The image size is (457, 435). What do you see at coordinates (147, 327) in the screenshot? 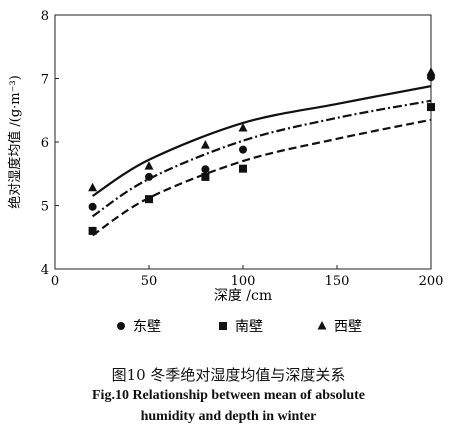
I see `legend-label: 东壁` at bounding box center [147, 327].